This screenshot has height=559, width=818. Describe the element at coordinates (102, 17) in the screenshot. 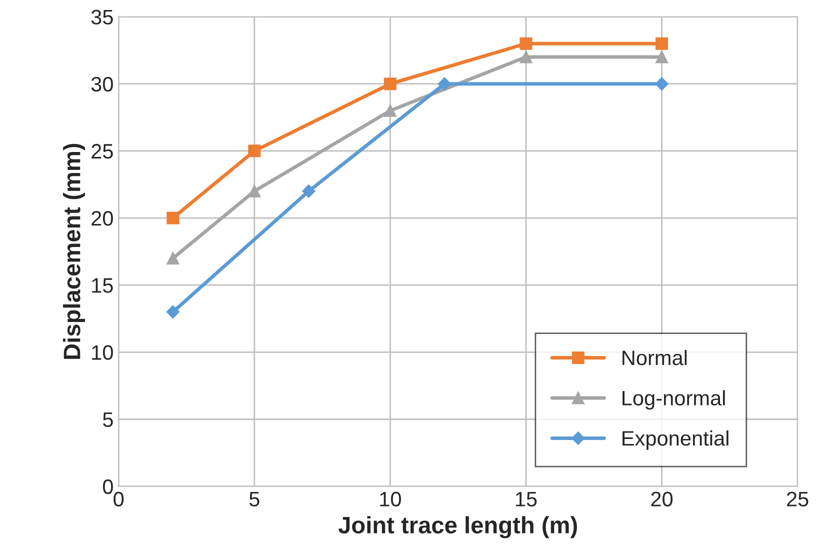

I see `y-tick-label: 35` at that location.